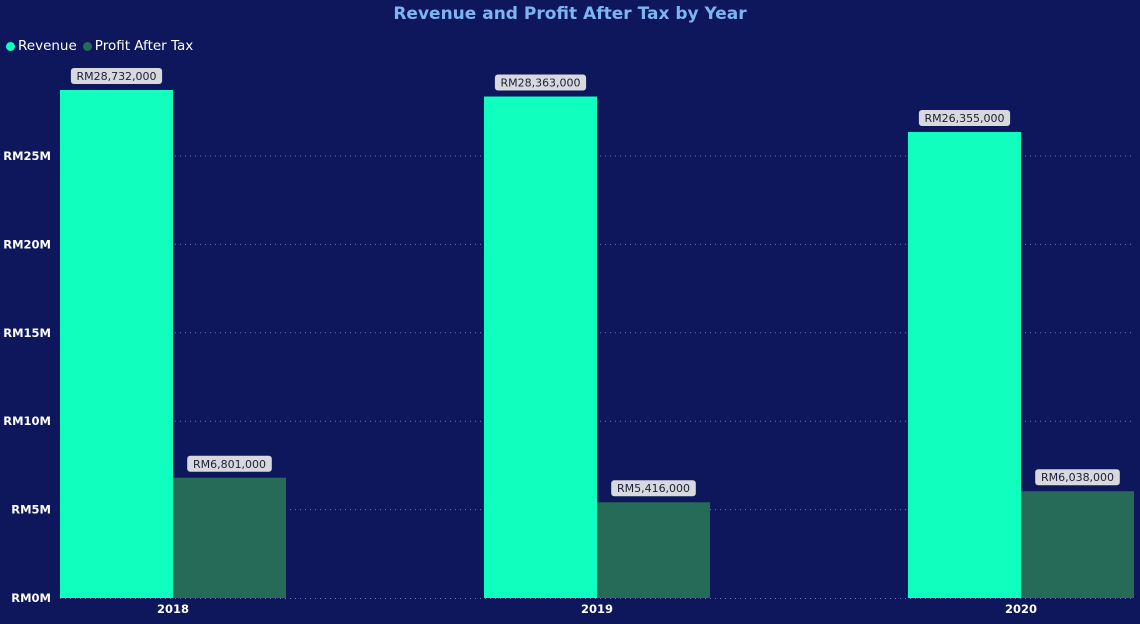  I want to click on data-label: RM5,416,000, so click(653, 488).